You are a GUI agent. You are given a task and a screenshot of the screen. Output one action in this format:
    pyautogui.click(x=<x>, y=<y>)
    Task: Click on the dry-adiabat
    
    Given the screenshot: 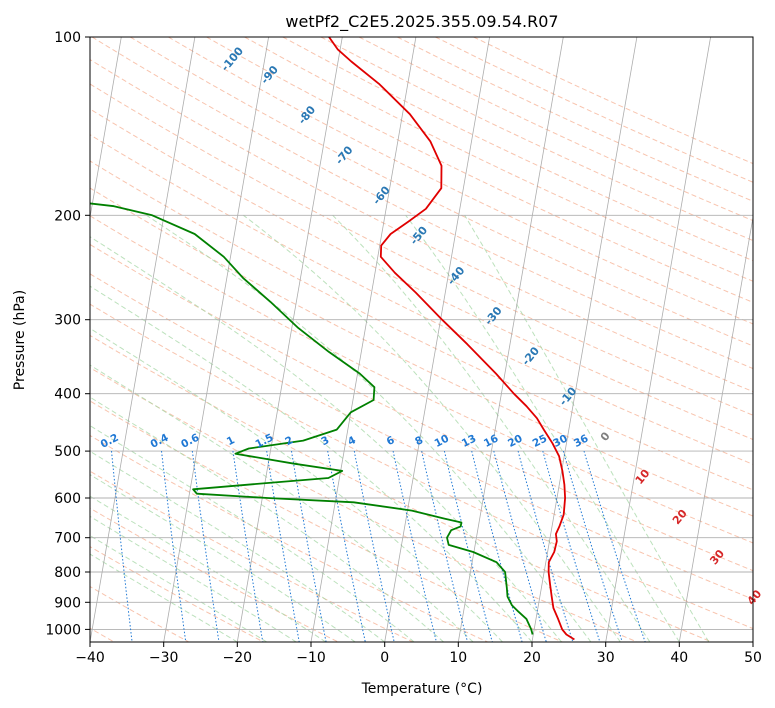 What is the action you would take?
    pyautogui.click(x=252, y=556)
    